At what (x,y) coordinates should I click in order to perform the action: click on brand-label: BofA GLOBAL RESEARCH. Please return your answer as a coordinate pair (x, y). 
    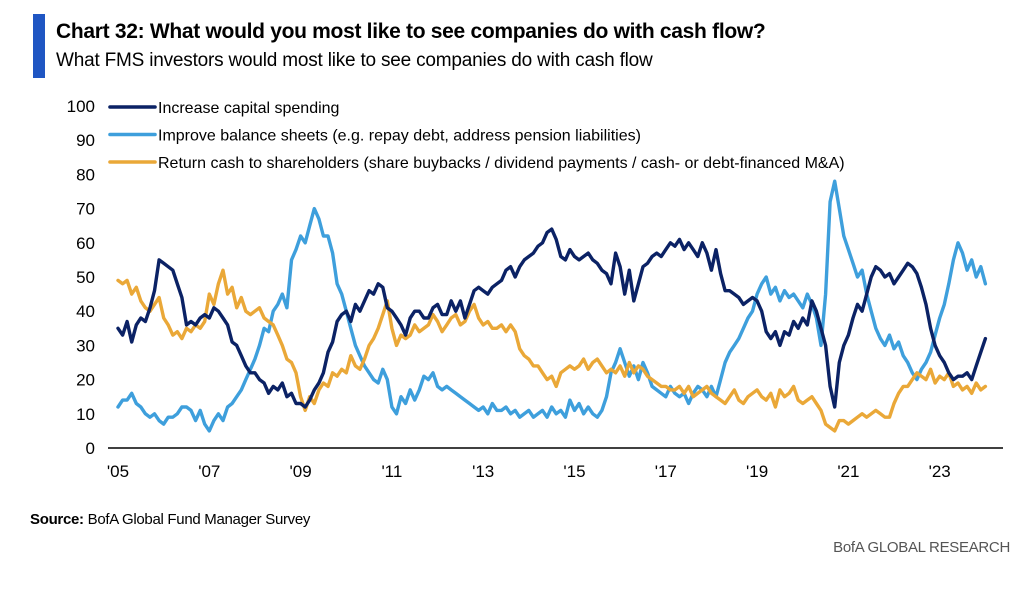
    Looking at the image, I should click on (921, 547).